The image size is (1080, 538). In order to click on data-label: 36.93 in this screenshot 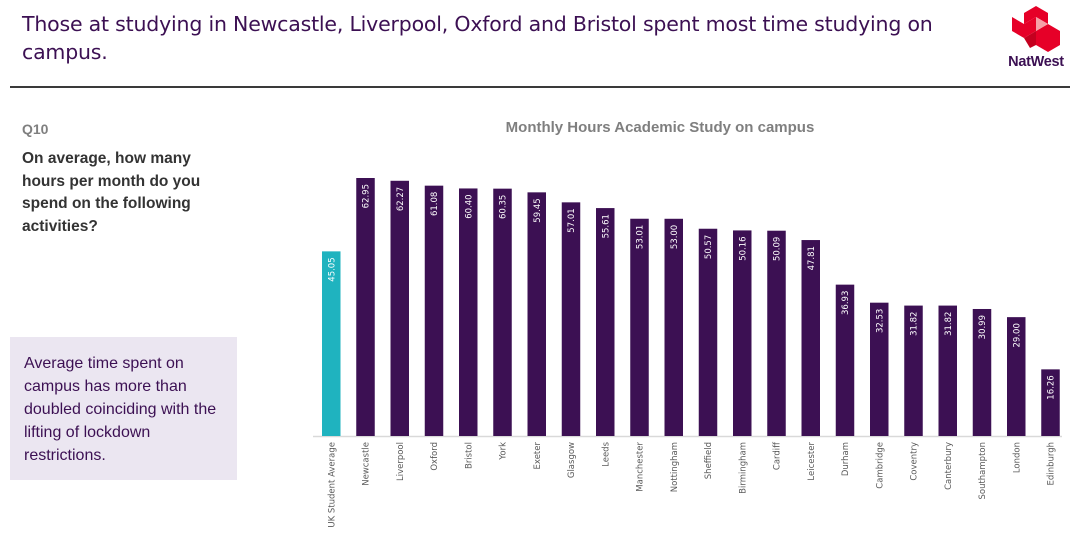, I will do `click(846, 303)`.